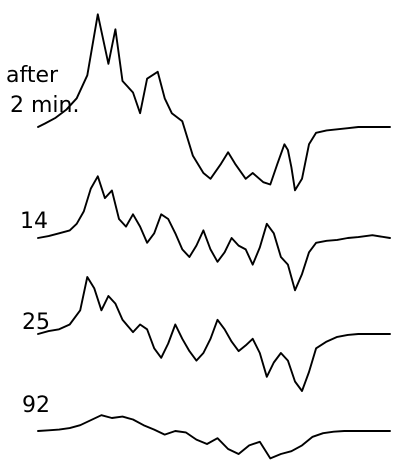 Image resolution: width=394 pixels, height=465 pixels. I want to click on trace-label-25: 25, so click(36, 322).